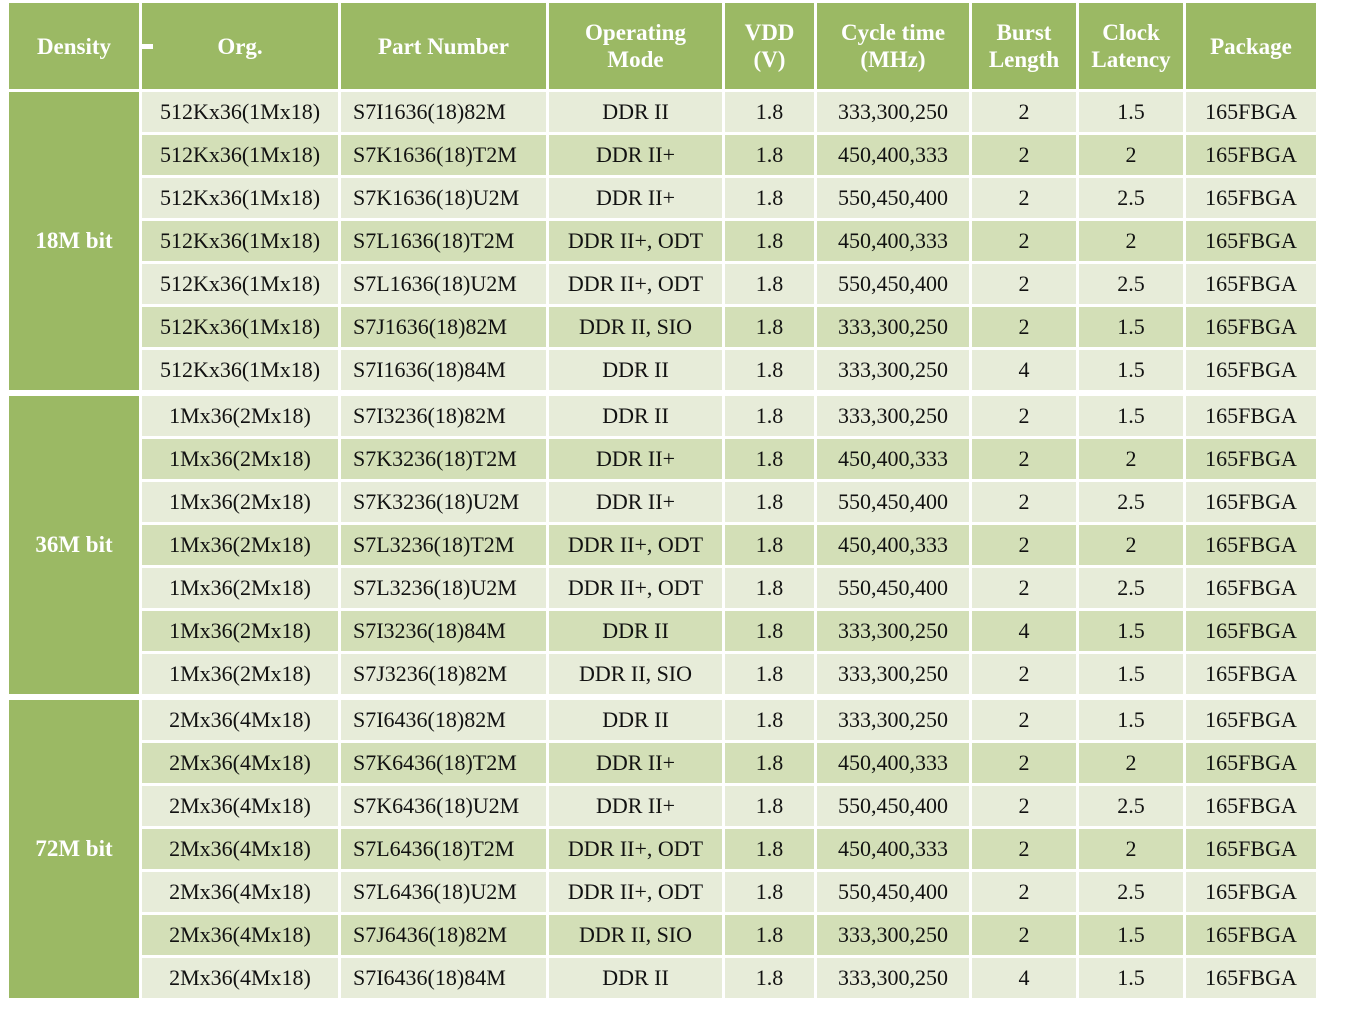 Image resolution: width=1372 pixels, height=1014 pixels. I want to click on header-divider-mark, so click(147, 46).